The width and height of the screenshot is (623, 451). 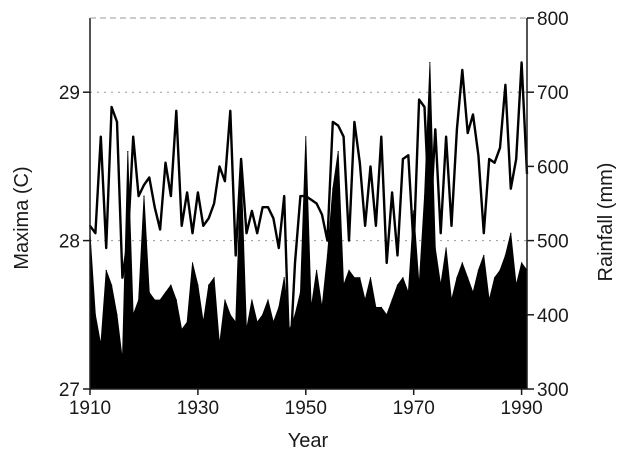 I want to click on rainfall-point-1962, so click(x=370, y=166).